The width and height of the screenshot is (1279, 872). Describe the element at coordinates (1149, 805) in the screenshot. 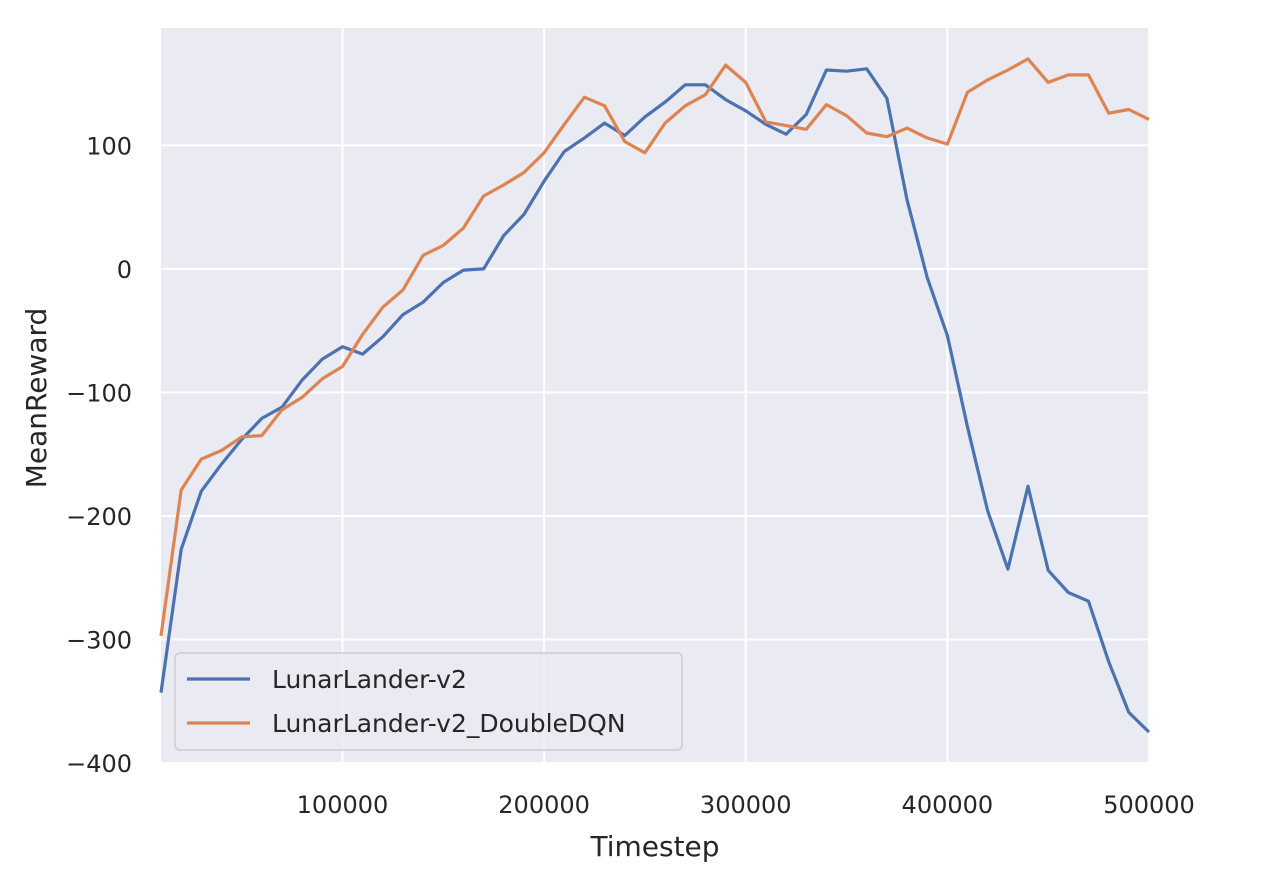

I see `x-tick-label: 500000` at that location.